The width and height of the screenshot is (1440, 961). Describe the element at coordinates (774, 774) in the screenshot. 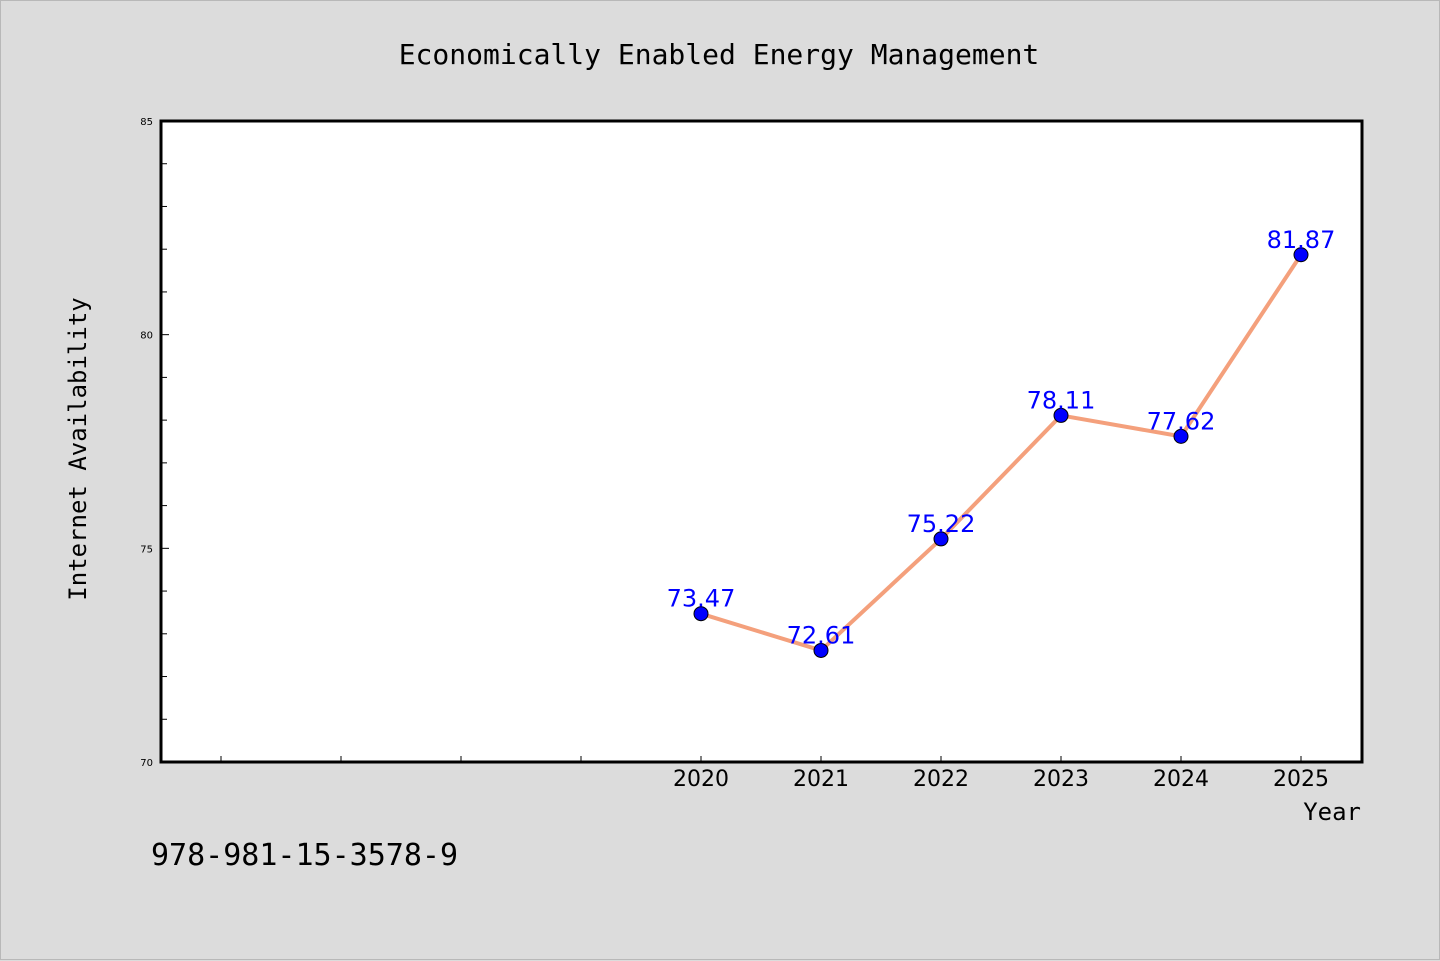

I see `x-axis: 2020 2021 2022 2023 2024 2025` at that location.